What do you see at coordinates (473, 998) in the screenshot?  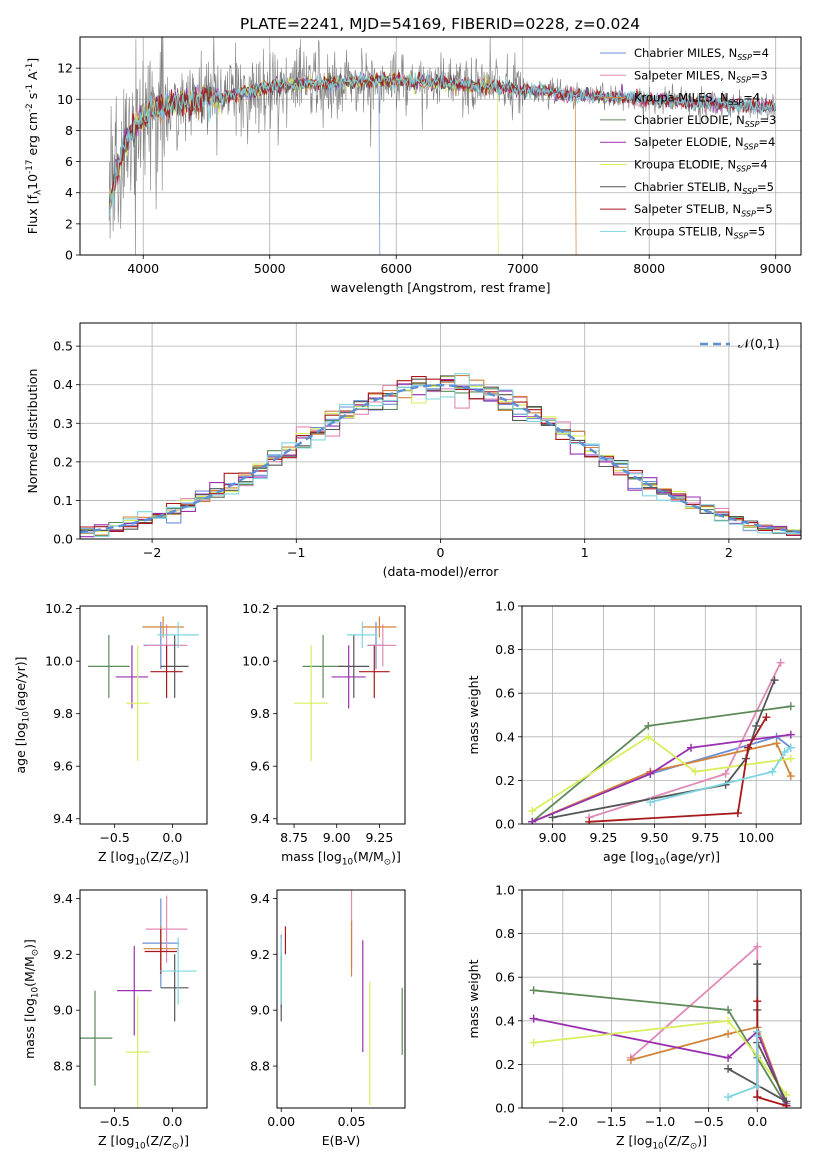 I see `y-axis-label: mass weight` at bounding box center [473, 998].